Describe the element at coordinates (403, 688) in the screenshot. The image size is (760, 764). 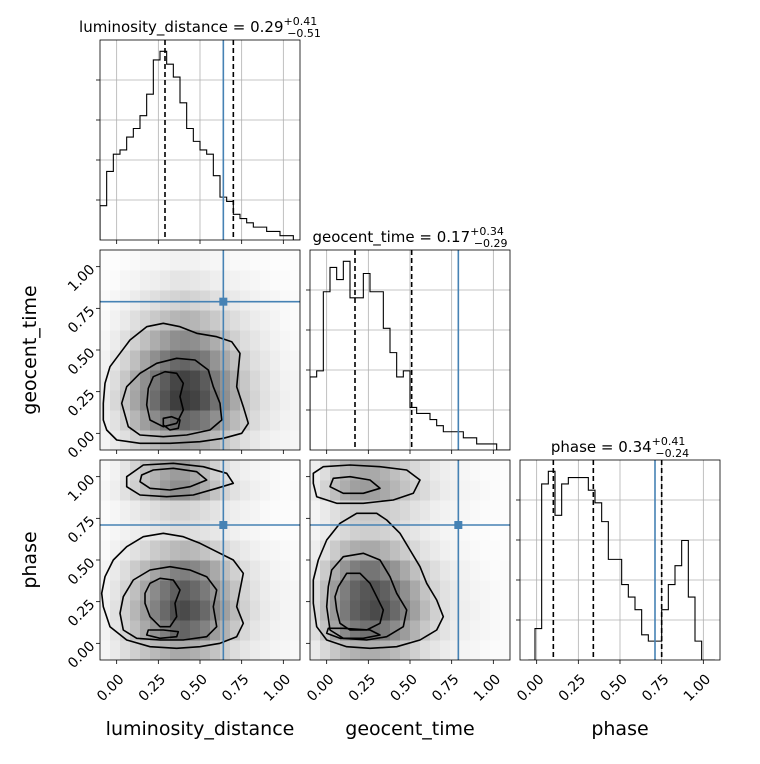
I see `x-tick-label: 0.50` at that location.